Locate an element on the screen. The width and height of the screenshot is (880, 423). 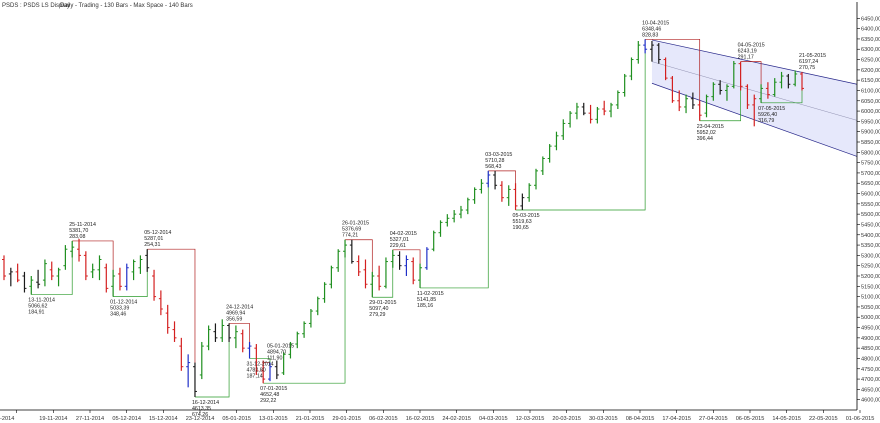
y-tick-label: 6350,00 is located at coordinates (870, 40).